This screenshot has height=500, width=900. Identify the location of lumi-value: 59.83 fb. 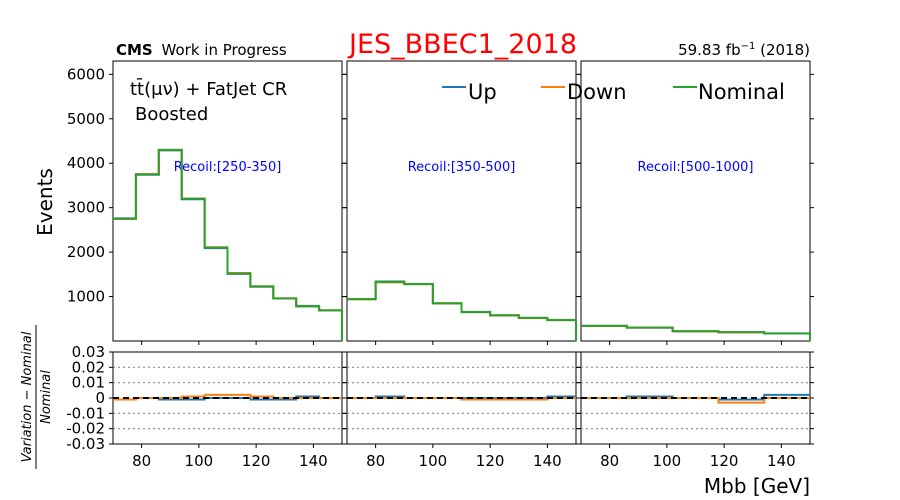
(709, 50).